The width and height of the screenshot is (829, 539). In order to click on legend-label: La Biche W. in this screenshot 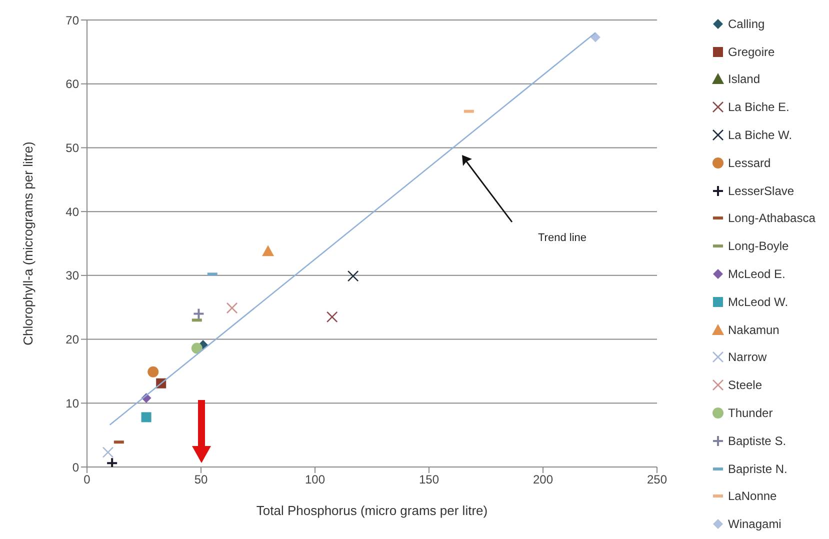, I will do `click(760, 135)`.